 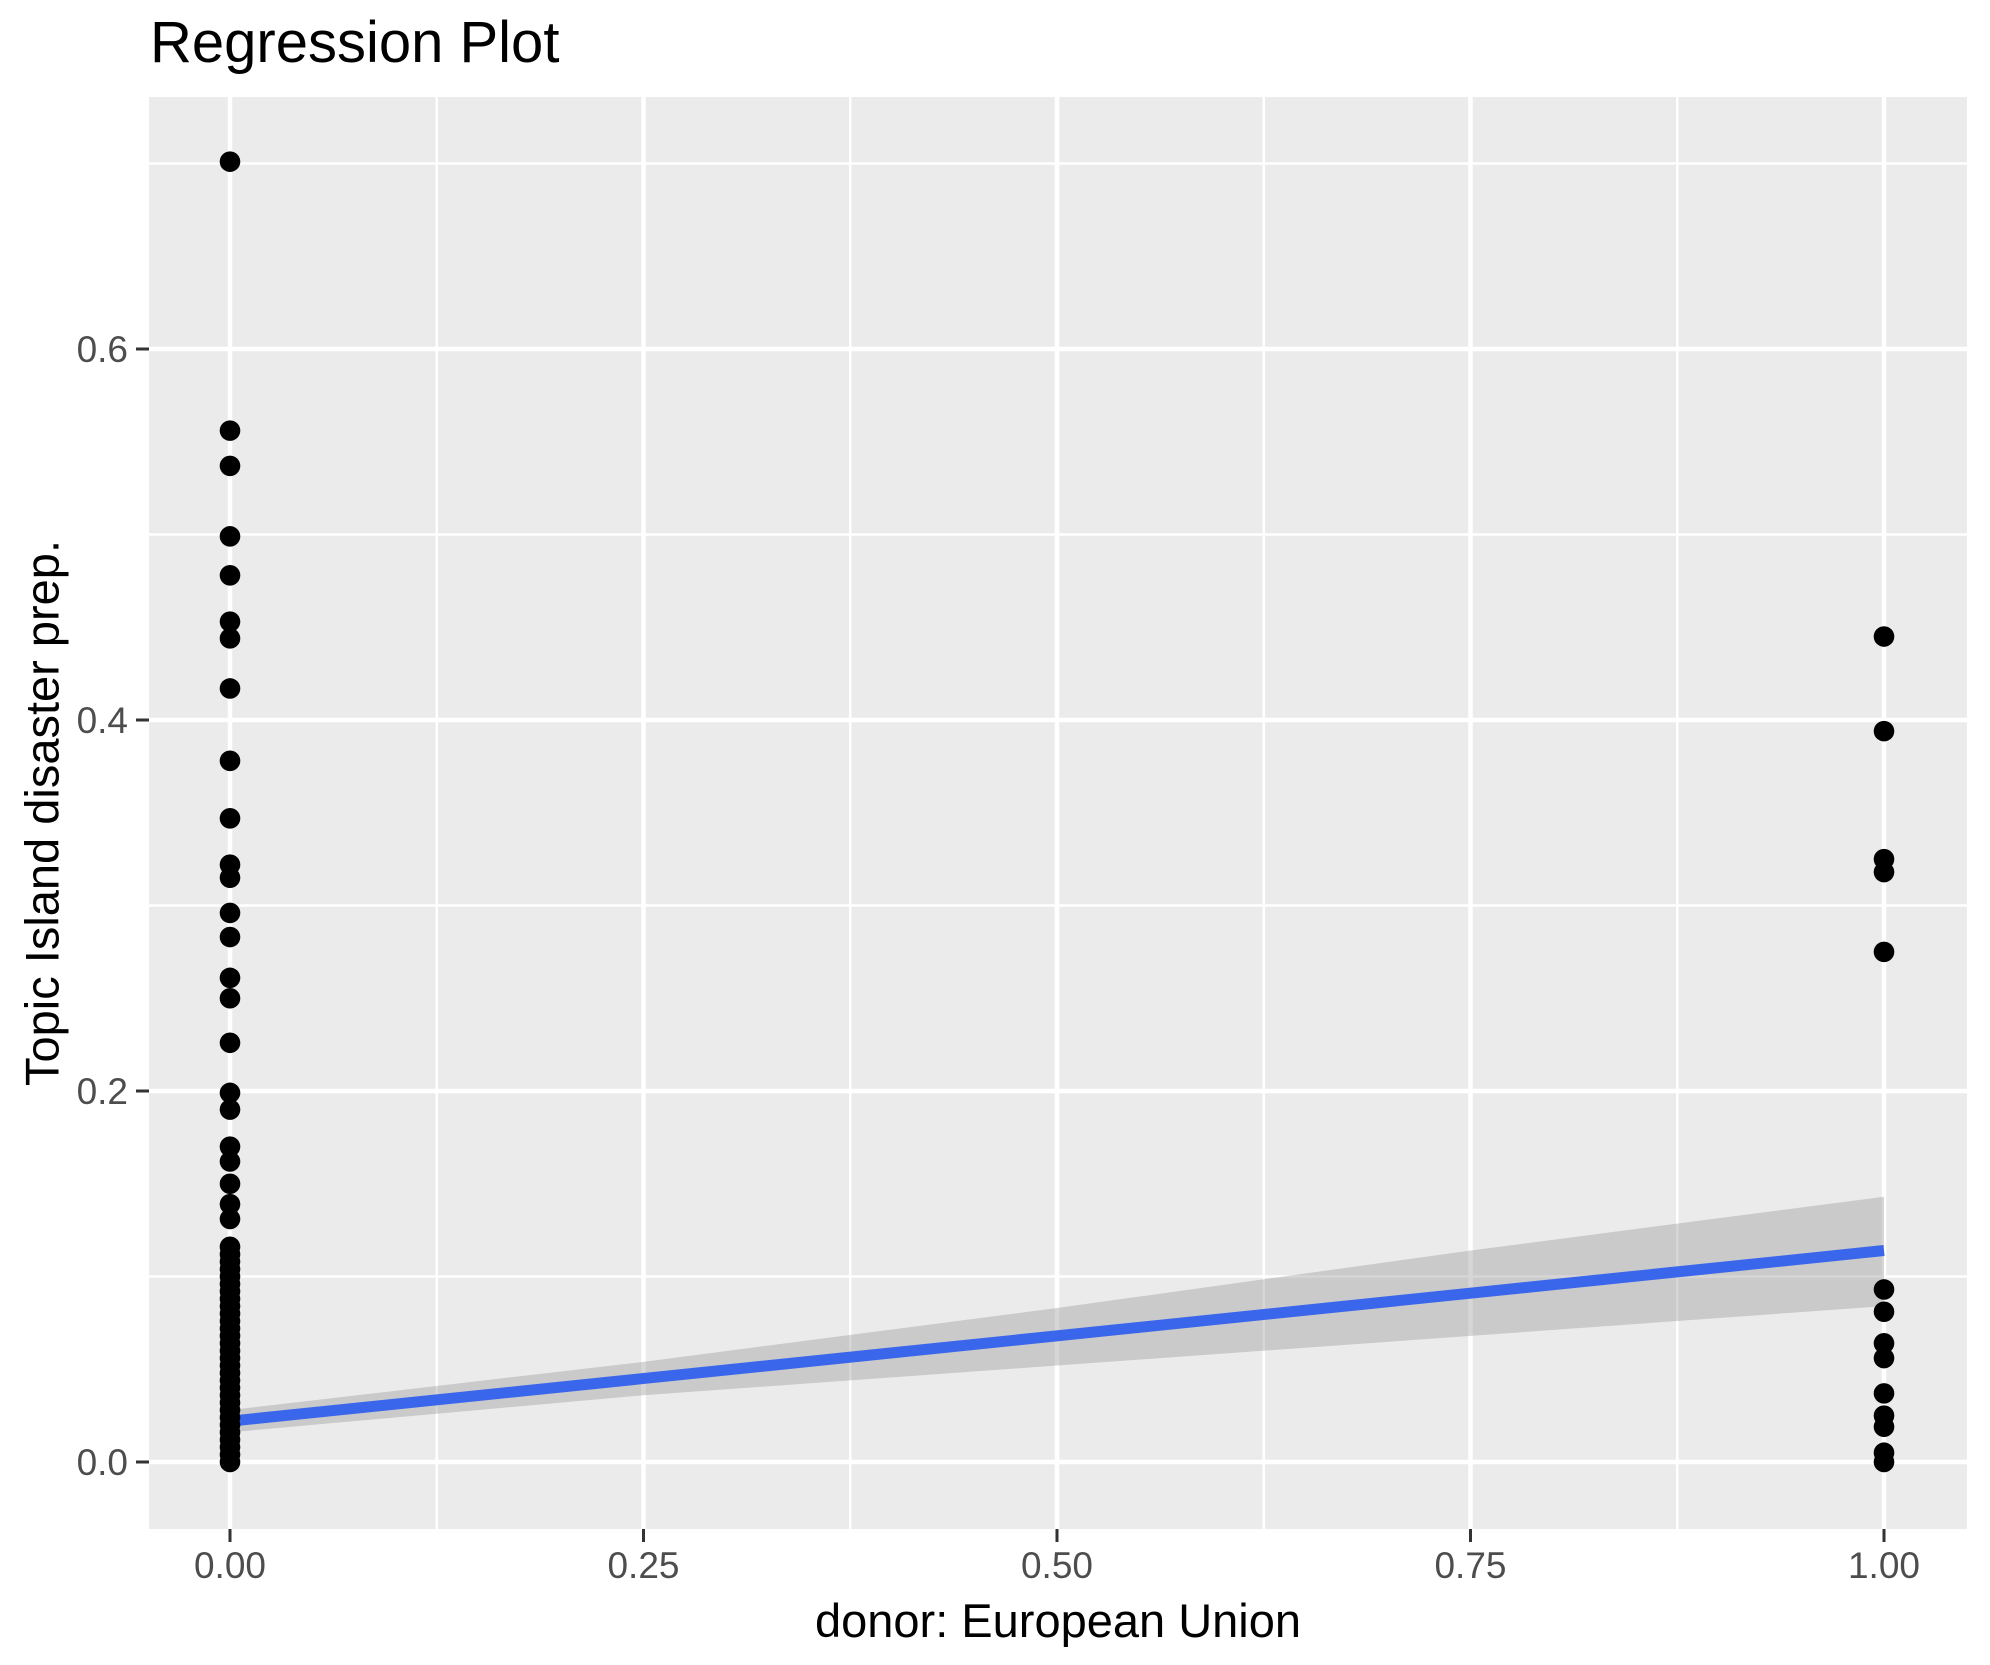 I want to click on y-tick-label: 0.0, so click(x=102, y=1462).